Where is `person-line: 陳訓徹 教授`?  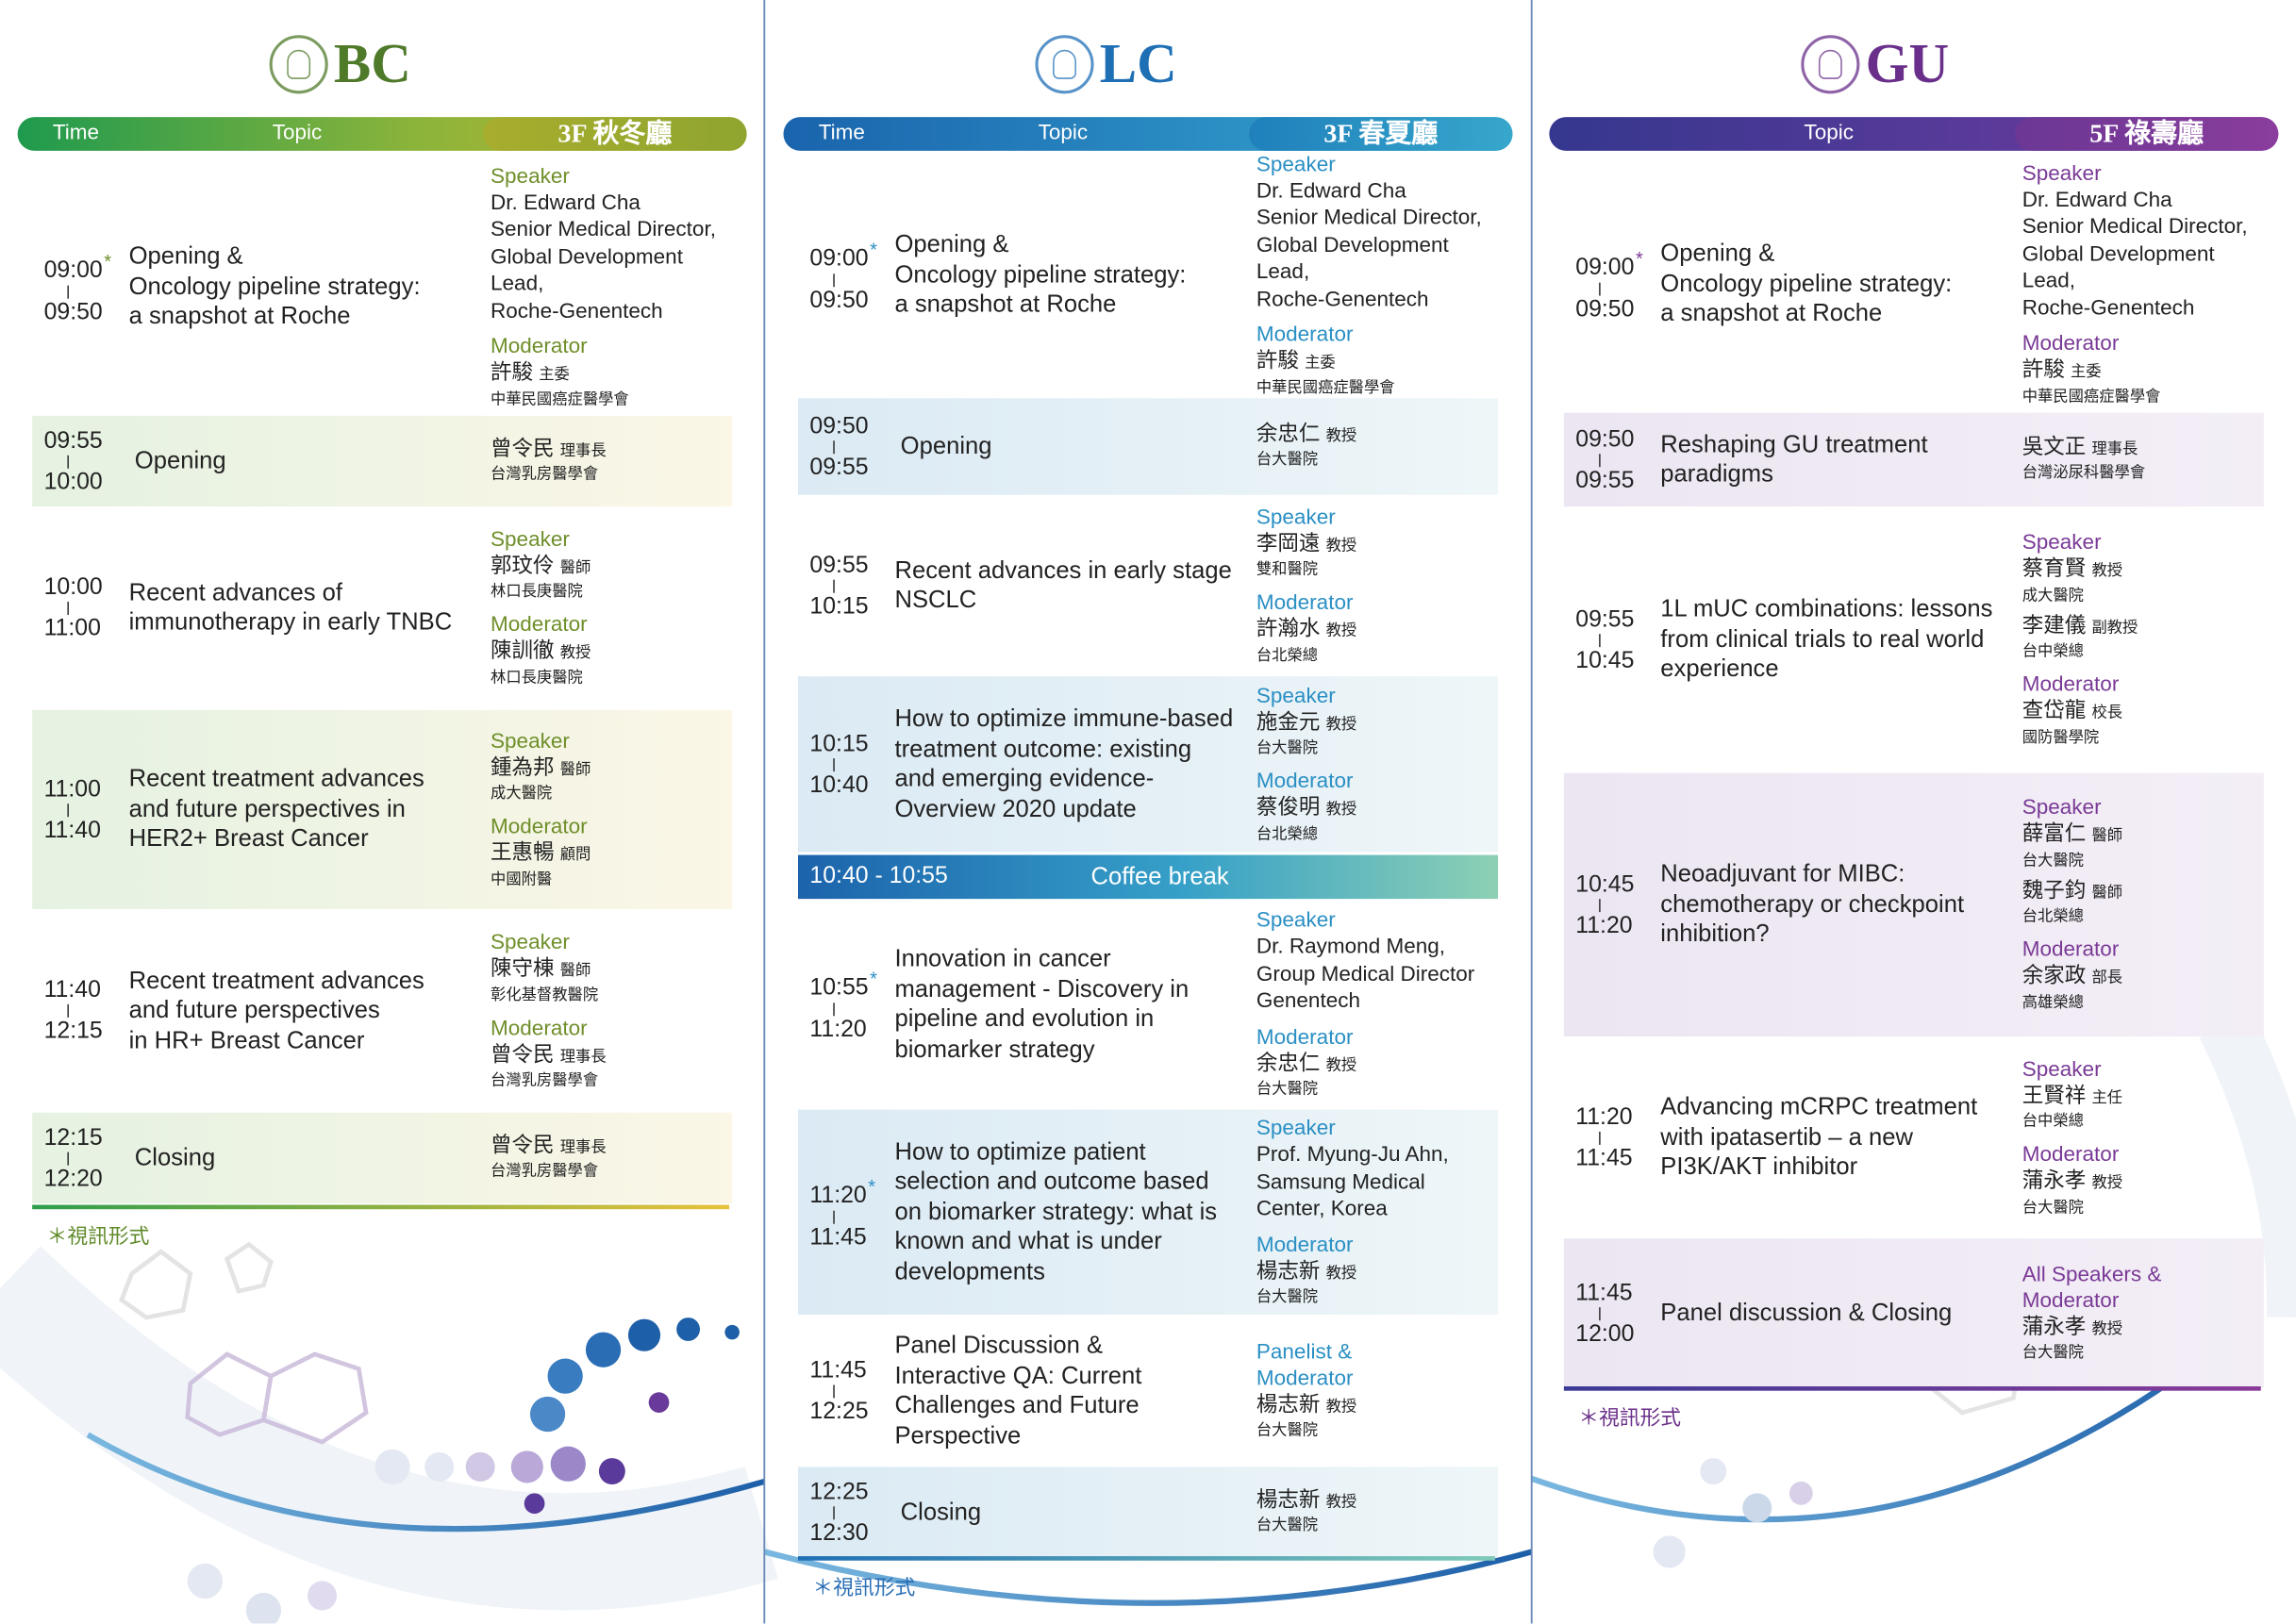
person-line: 陳訓徹 教授 is located at coordinates (541, 652).